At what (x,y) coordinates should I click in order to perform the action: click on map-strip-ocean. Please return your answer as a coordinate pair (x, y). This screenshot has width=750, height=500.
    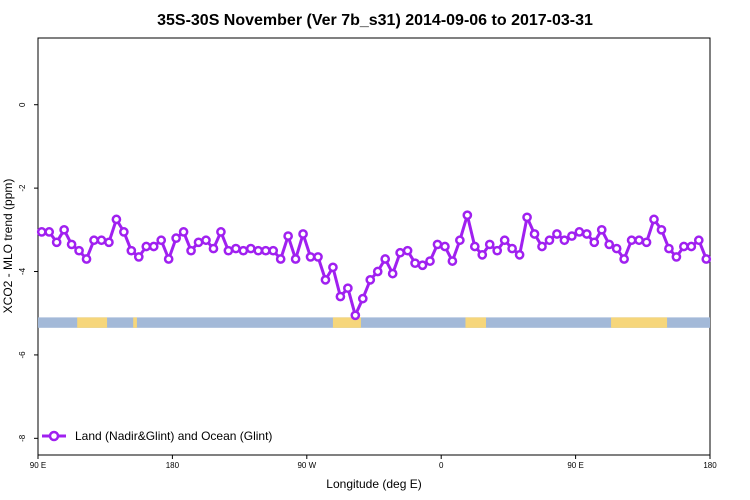
    Looking at the image, I should click on (374, 322).